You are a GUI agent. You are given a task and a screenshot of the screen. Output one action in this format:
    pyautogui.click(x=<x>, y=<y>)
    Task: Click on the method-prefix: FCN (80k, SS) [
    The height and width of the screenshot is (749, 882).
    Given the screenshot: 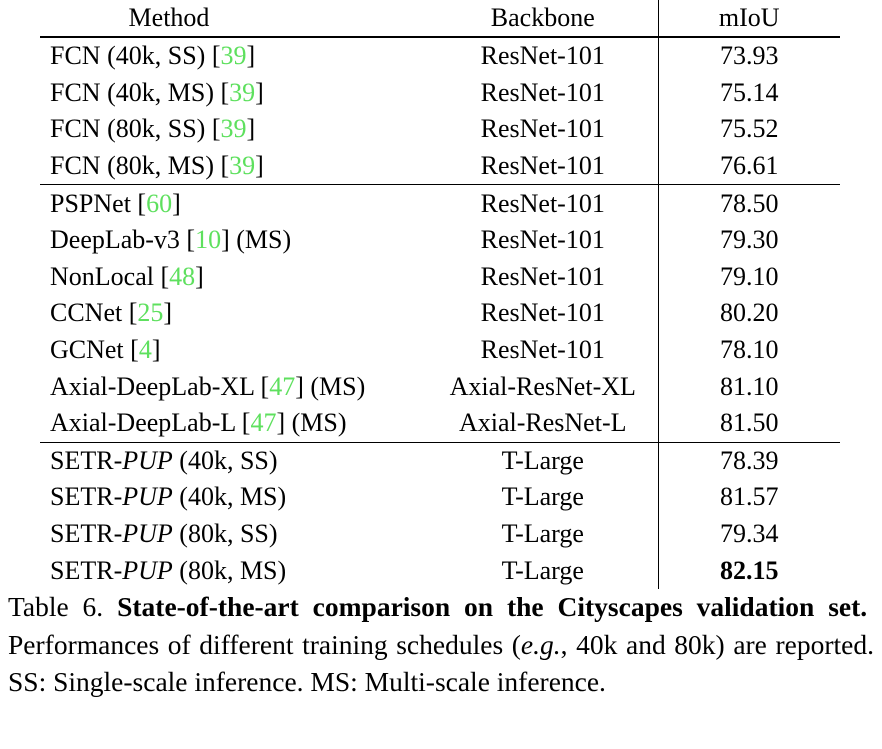 What is the action you would take?
    pyautogui.click(x=135, y=129)
    